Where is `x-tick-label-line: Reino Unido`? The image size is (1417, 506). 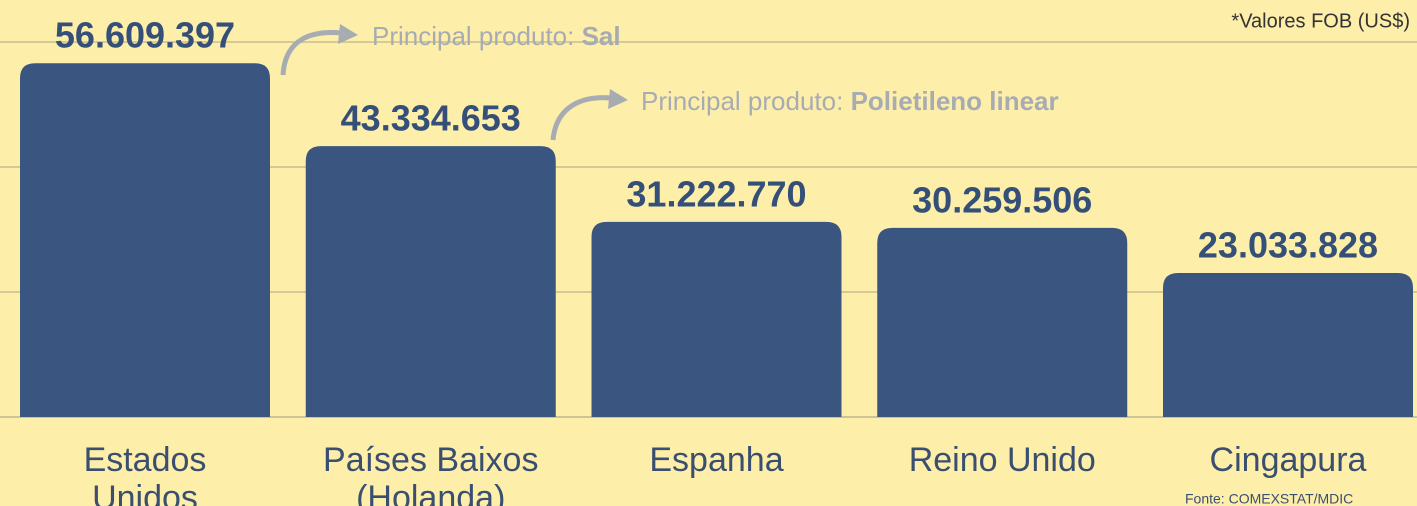 x-tick-label-line: Reino Unido is located at coordinates (1002, 460).